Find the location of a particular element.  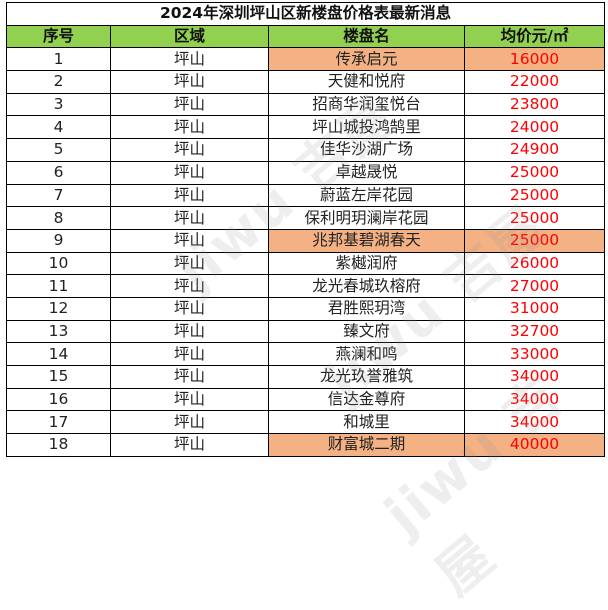

table-row: 17 坪山 和城里 34000 is located at coordinates (306, 422).